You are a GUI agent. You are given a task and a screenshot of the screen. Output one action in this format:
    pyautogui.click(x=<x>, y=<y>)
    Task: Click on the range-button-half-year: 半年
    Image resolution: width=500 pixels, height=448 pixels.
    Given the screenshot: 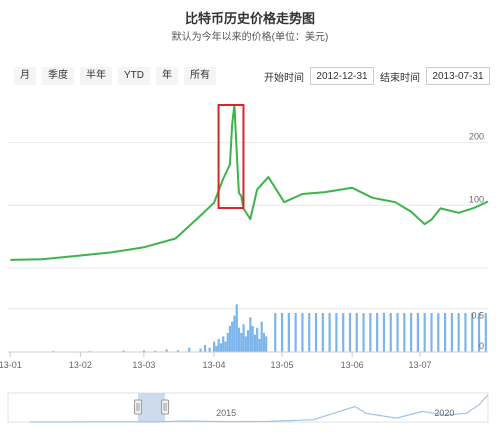 What is the action you would take?
    pyautogui.click(x=96, y=76)
    